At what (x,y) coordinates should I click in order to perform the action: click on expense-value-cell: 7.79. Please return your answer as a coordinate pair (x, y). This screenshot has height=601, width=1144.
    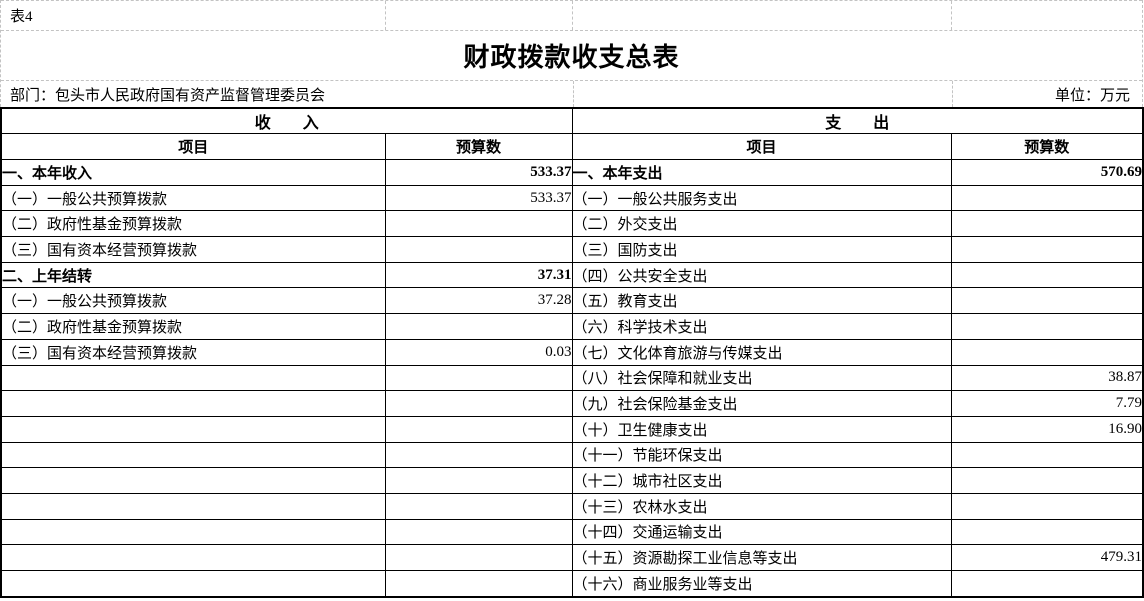
    Looking at the image, I should click on (1047, 403).